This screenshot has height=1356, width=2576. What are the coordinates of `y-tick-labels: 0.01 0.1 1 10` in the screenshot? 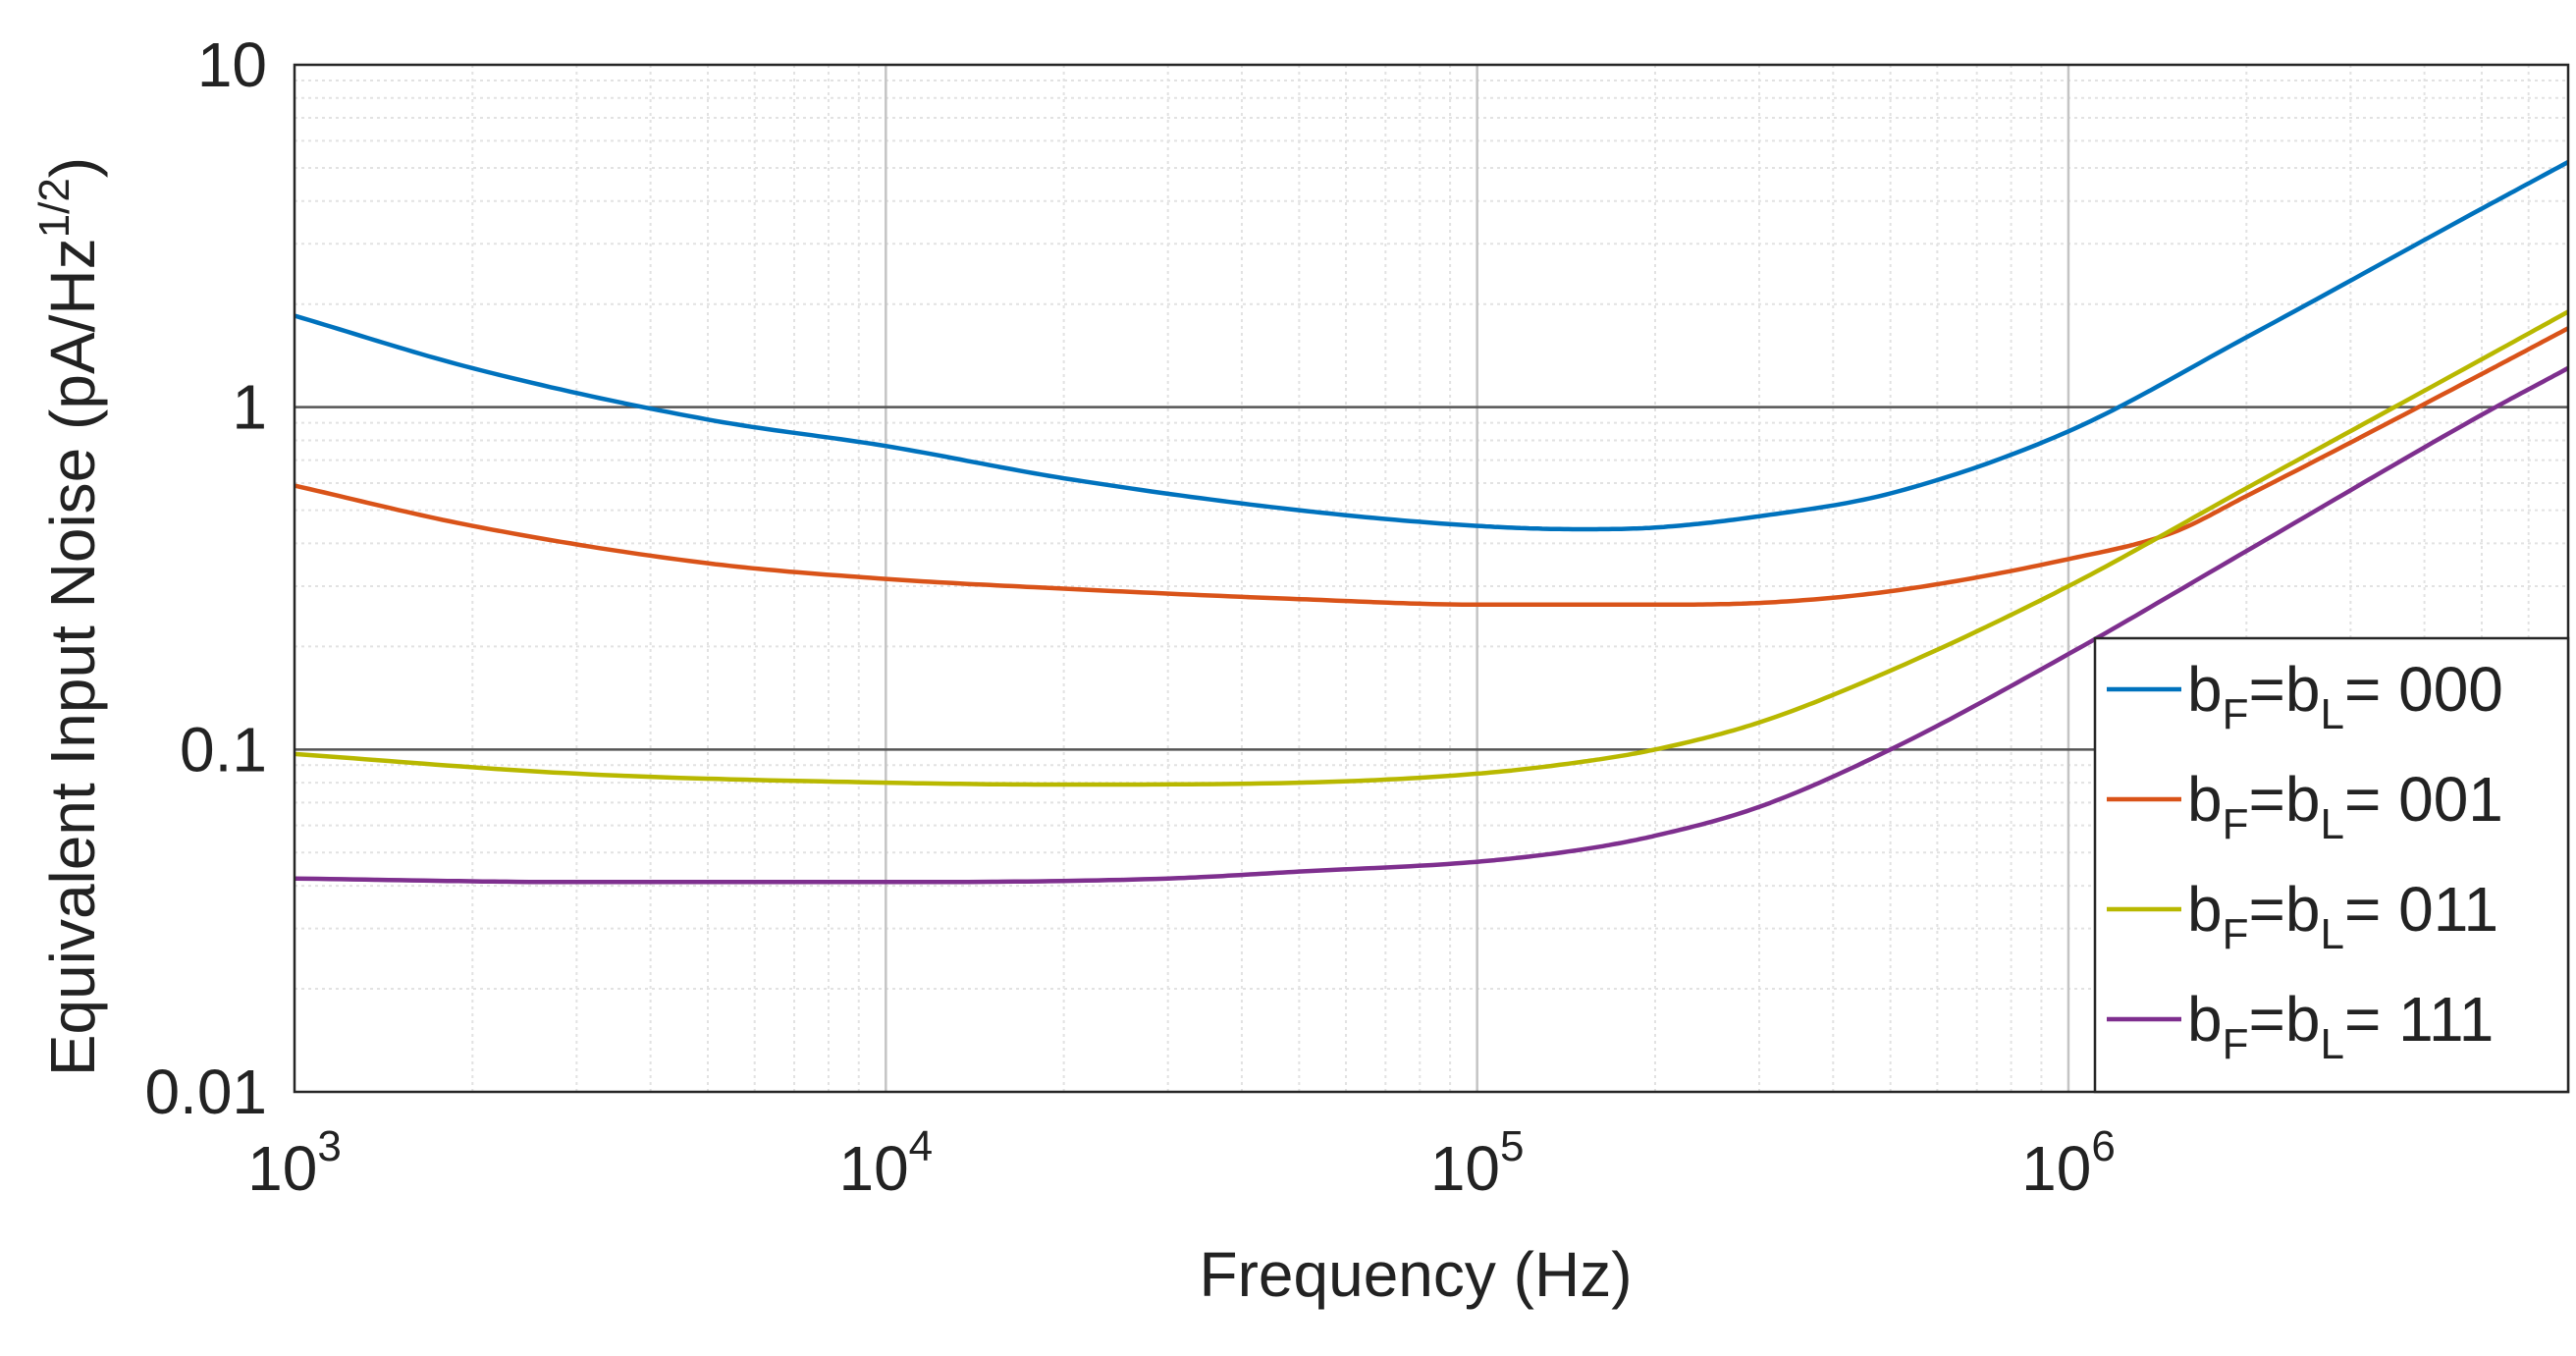 It's located at (205, 578).